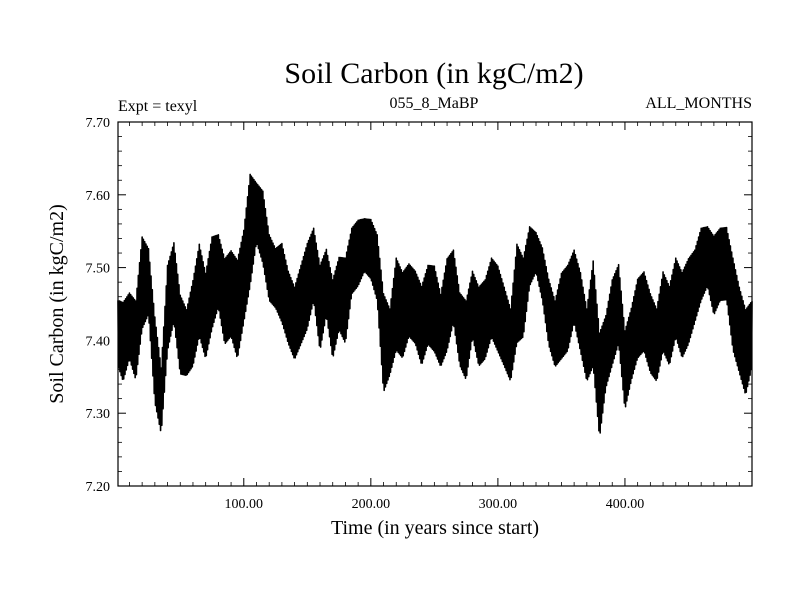 The image size is (800, 600). I want to click on chart-title: Soil Carbon (in kgC/m2), so click(433, 73).